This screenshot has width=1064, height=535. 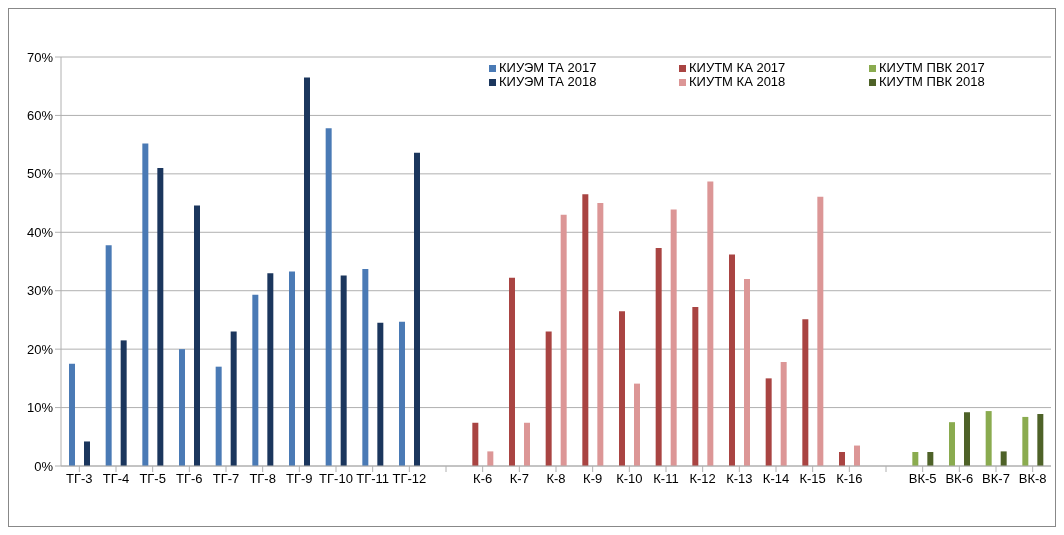 What do you see at coordinates (959, 479) in the screenshot?
I see `x-tick-label: ВК-6` at bounding box center [959, 479].